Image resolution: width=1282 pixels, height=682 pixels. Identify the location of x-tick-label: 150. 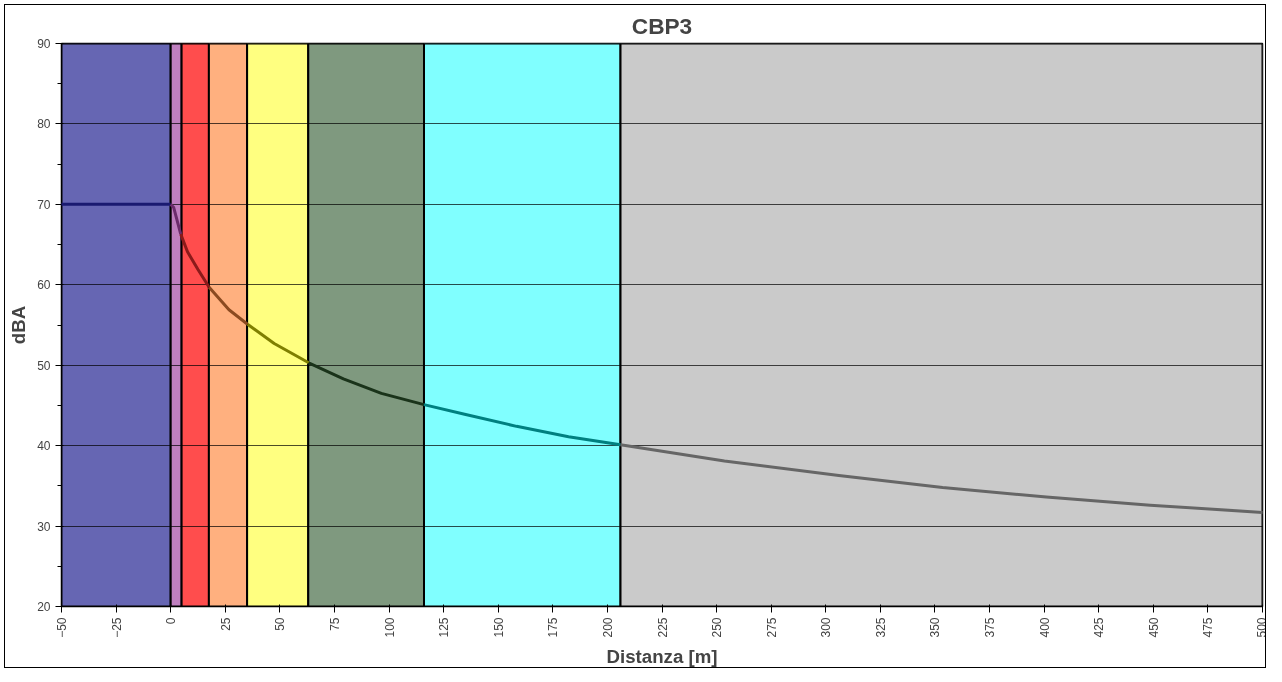
(498, 627).